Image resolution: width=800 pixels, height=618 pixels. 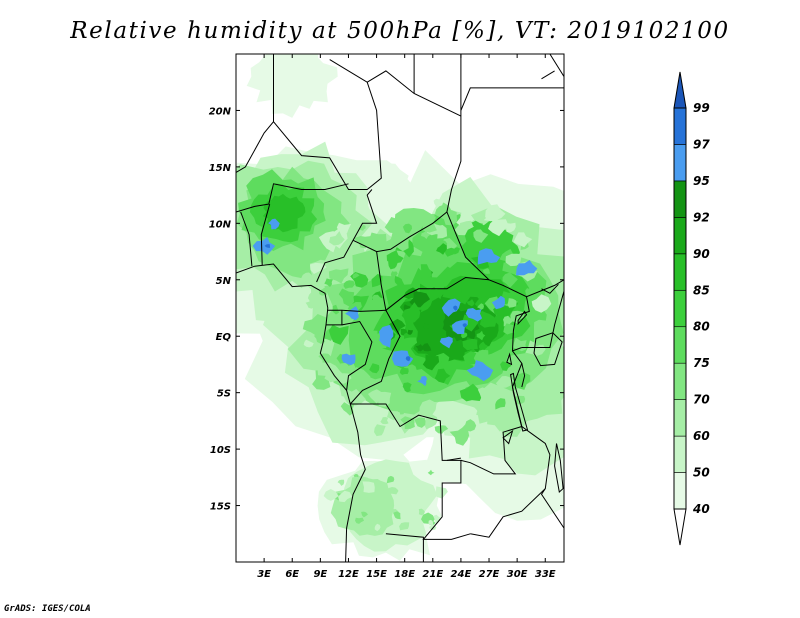 I want to click on lat-tick-label: 15N, so click(x=220, y=168).